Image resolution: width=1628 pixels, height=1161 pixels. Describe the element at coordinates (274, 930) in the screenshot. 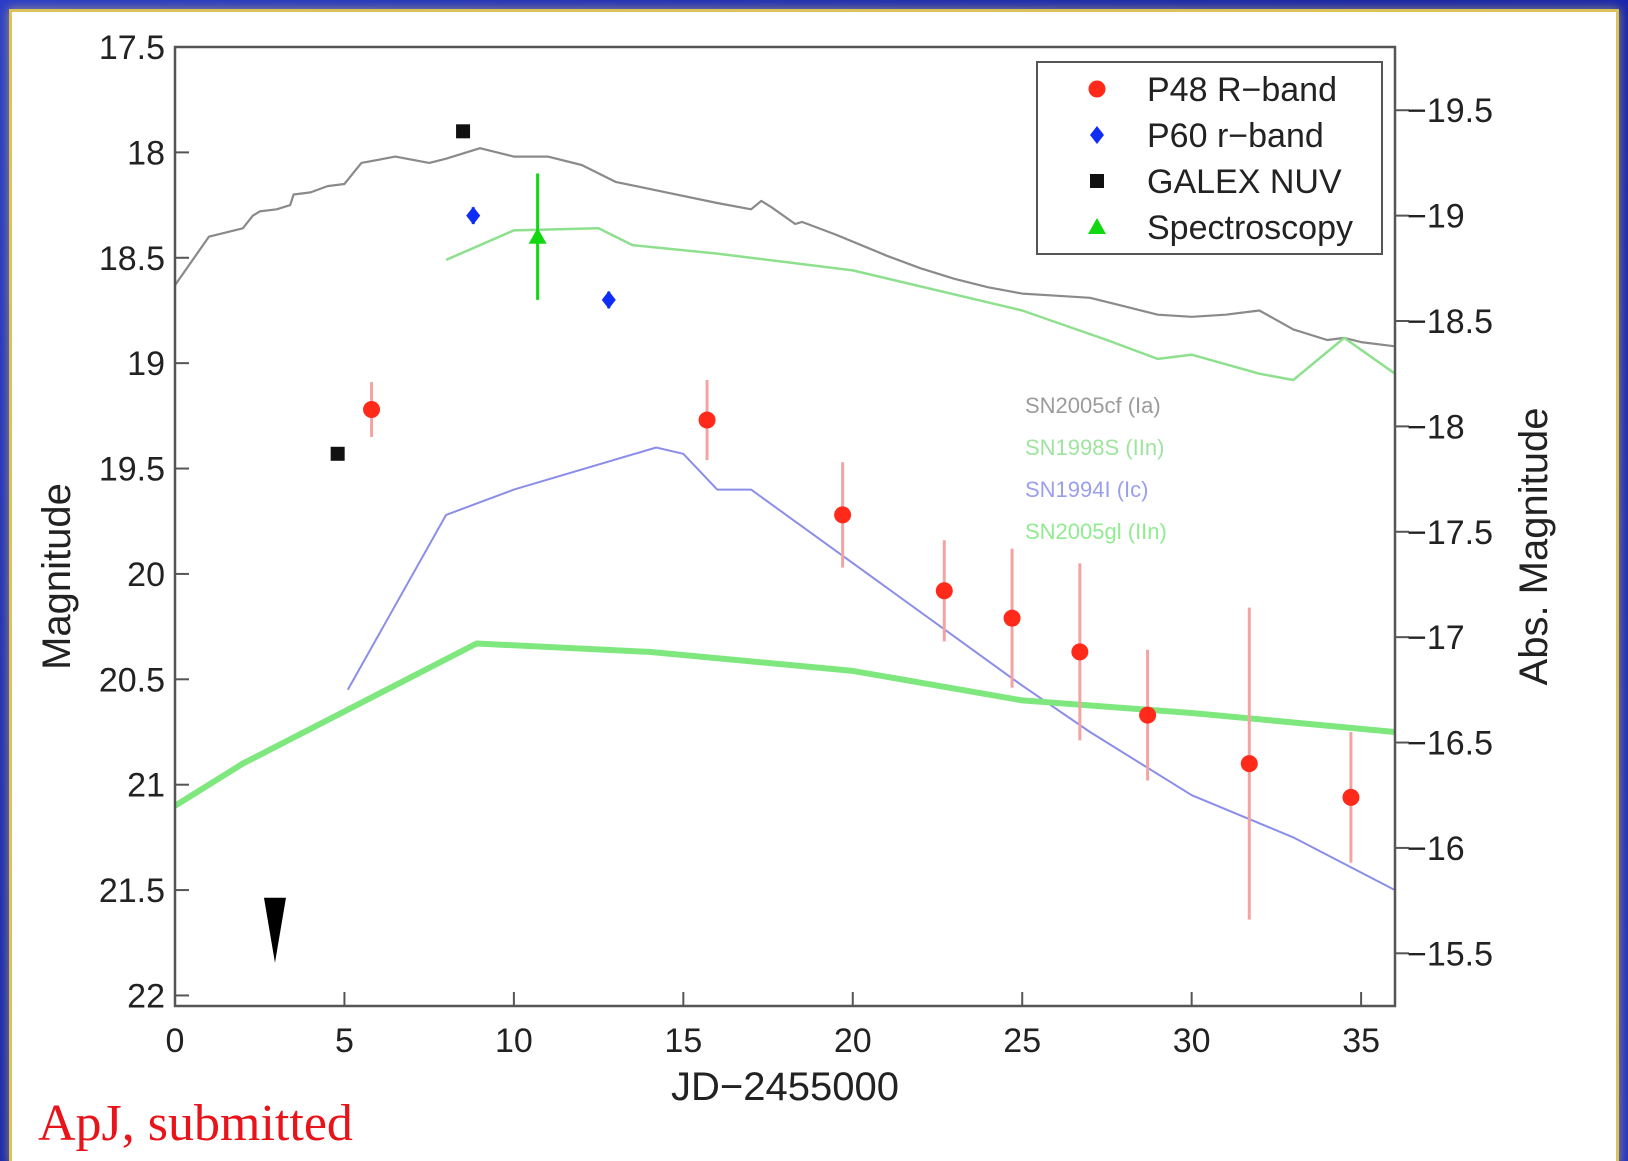

I see `upper-limit-arrow` at that location.